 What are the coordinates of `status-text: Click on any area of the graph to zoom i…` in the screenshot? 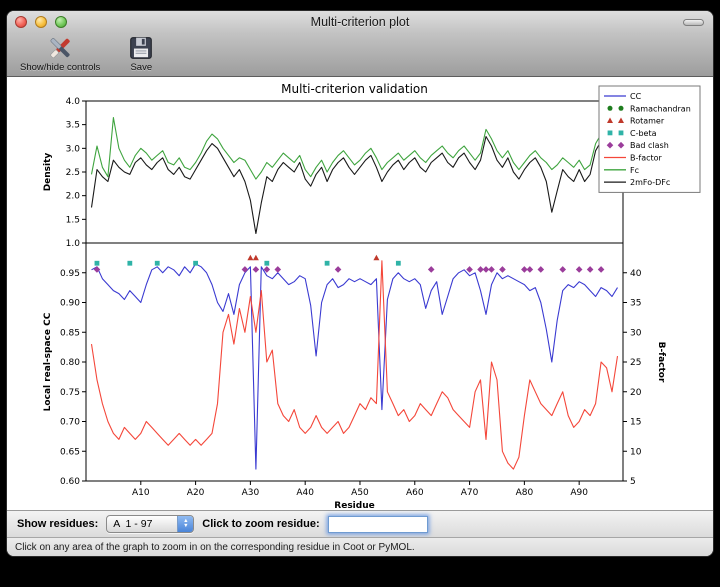 It's located at (215, 547).